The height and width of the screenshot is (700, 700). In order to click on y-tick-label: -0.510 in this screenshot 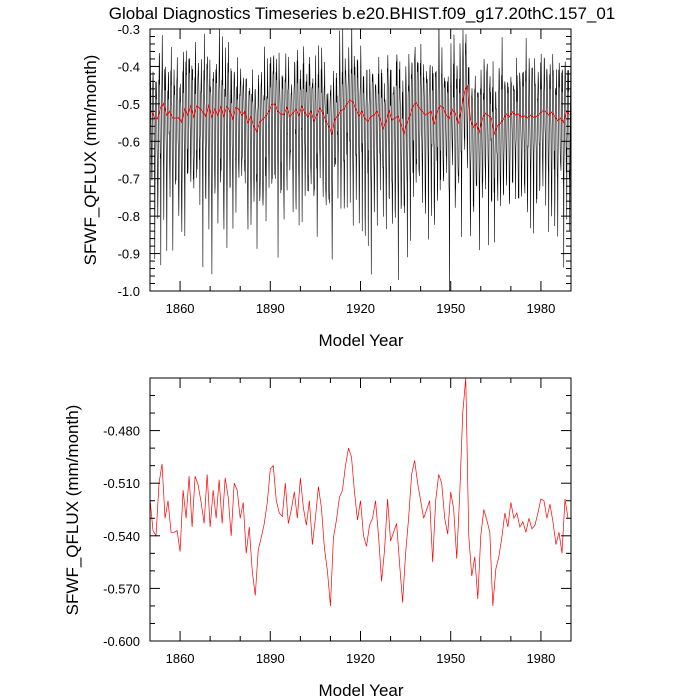, I will do `click(121, 483)`.